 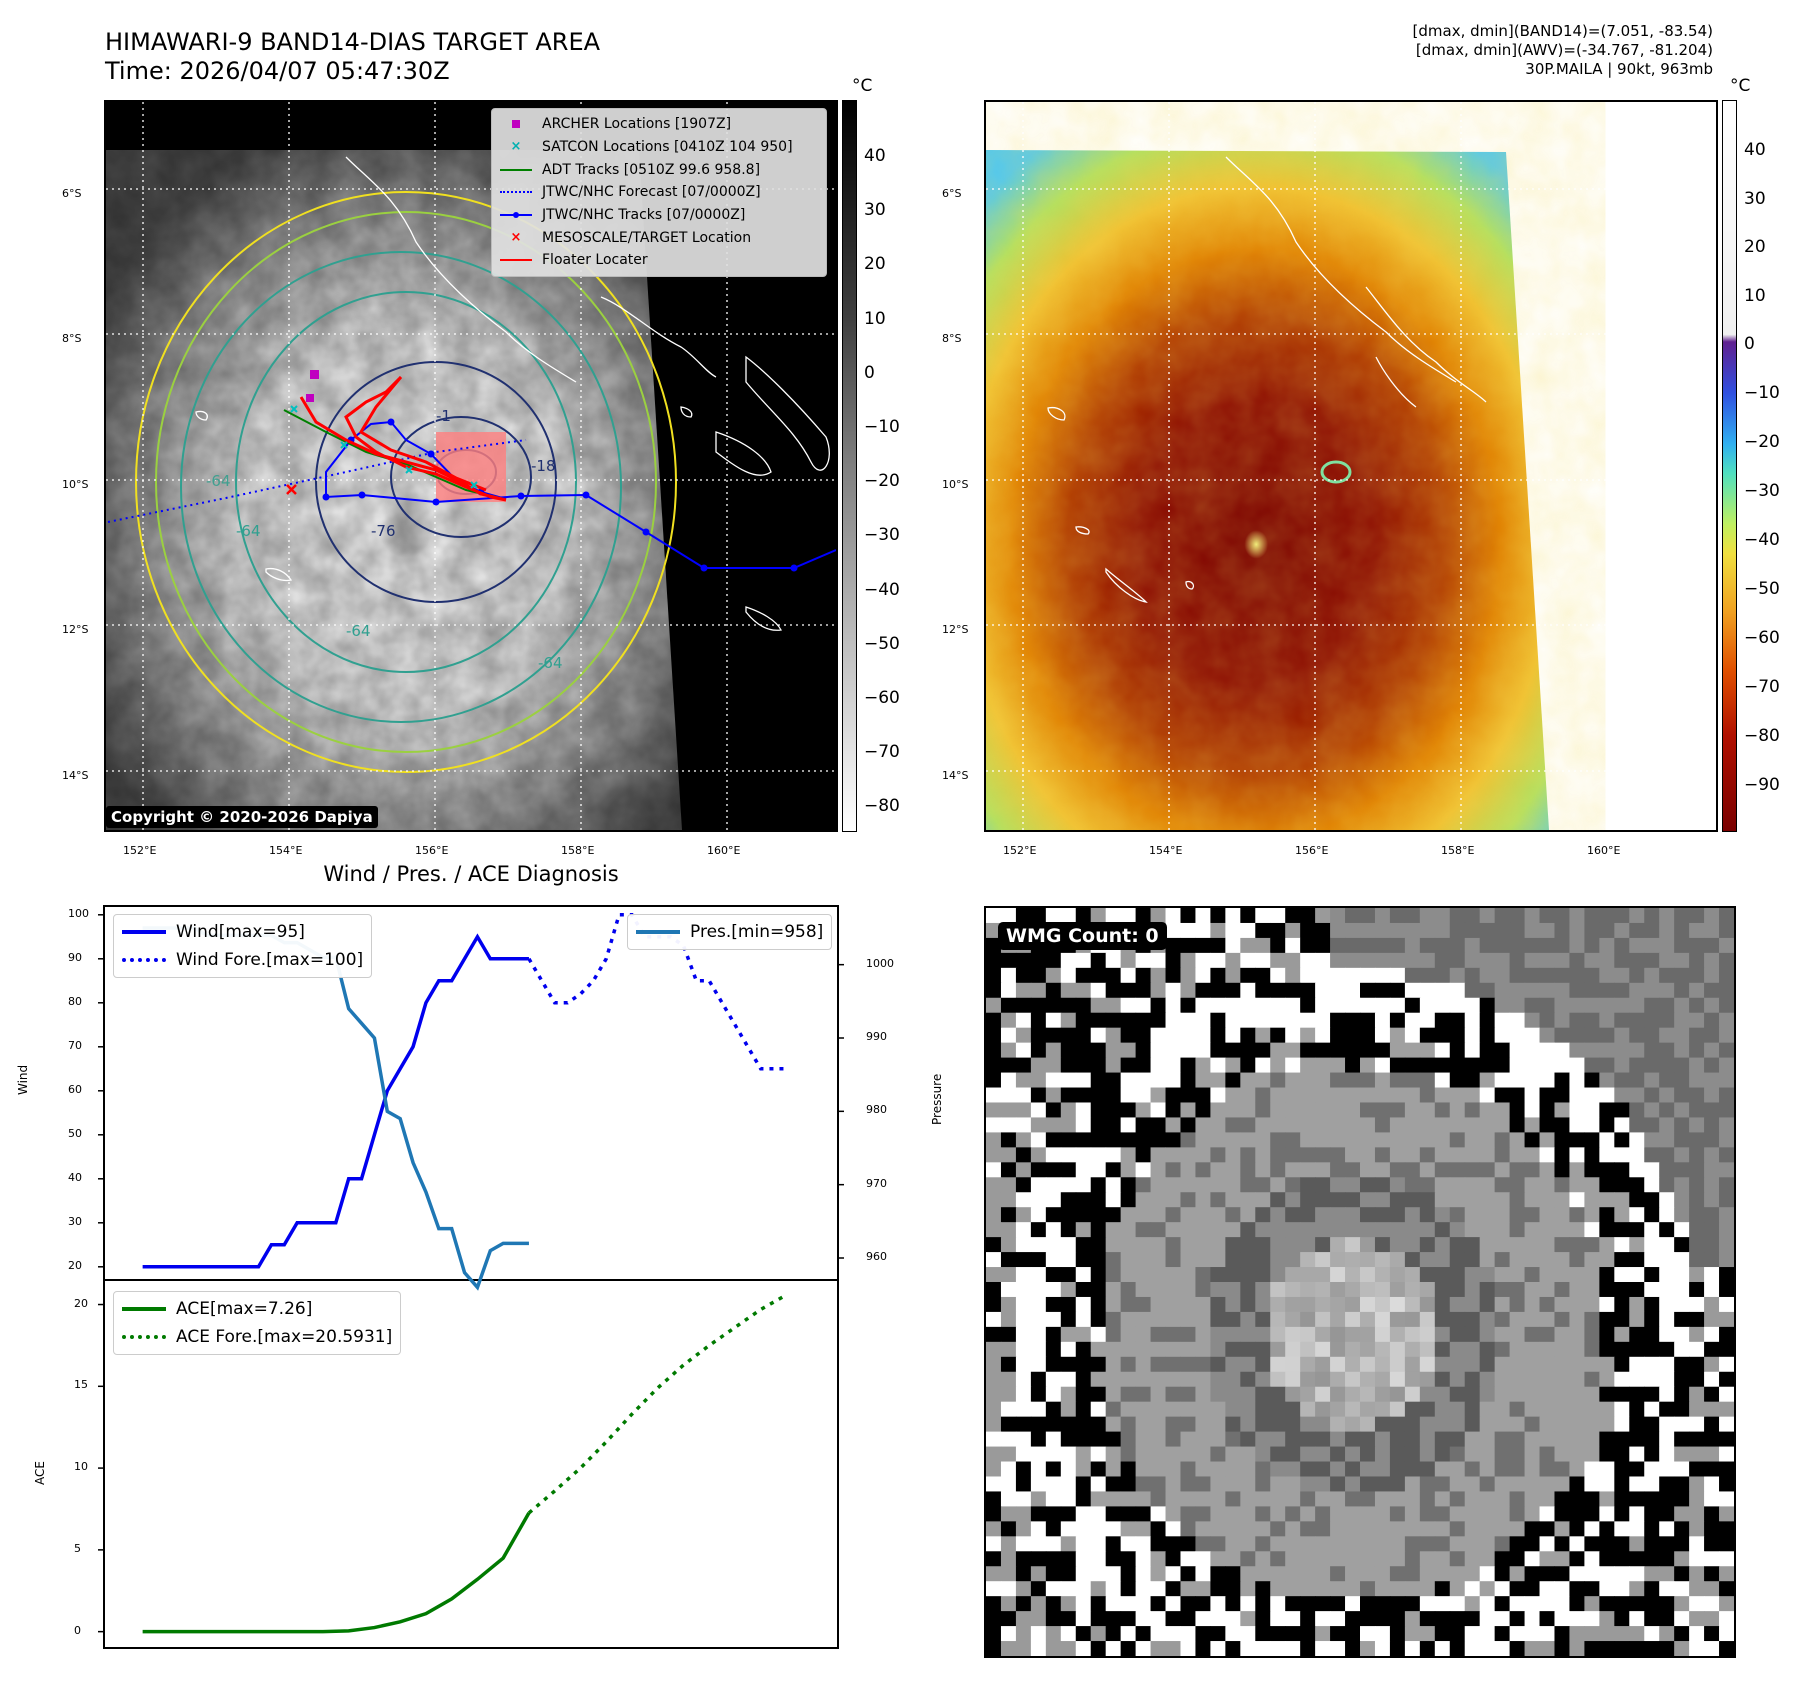 I want to click on colorbar-tick-label: −60, so click(x=1762, y=638).